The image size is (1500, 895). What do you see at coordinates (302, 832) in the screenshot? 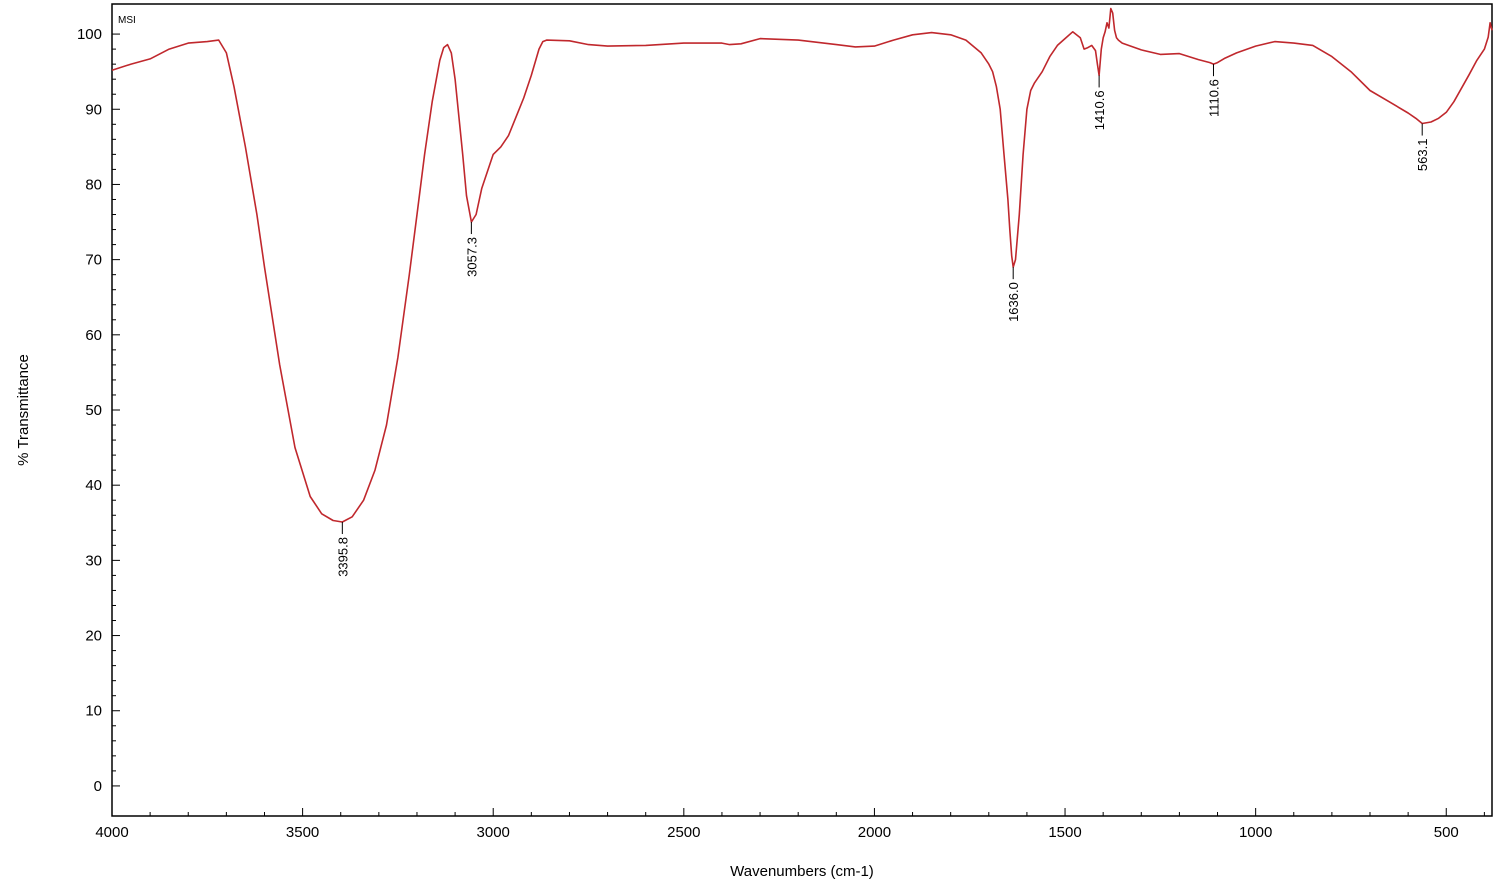
I see `x-tick-label: 3500` at bounding box center [302, 832].